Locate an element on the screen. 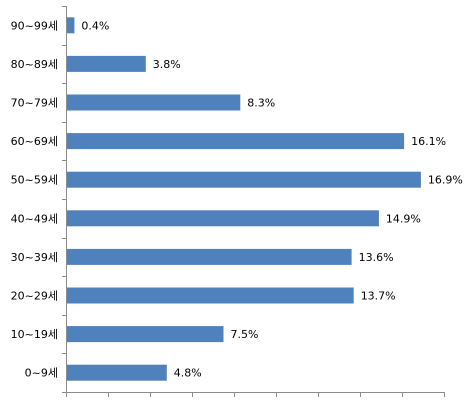 The image size is (466, 404). category-label: 10~19세 is located at coordinates (34, 334).